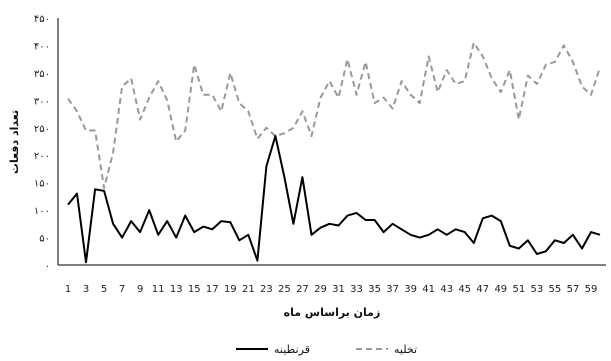 The height and width of the screenshot is (361, 611). What do you see at coordinates (176, 289) in the screenshot?
I see `x-tick-label: 13` at bounding box center [176, 289].